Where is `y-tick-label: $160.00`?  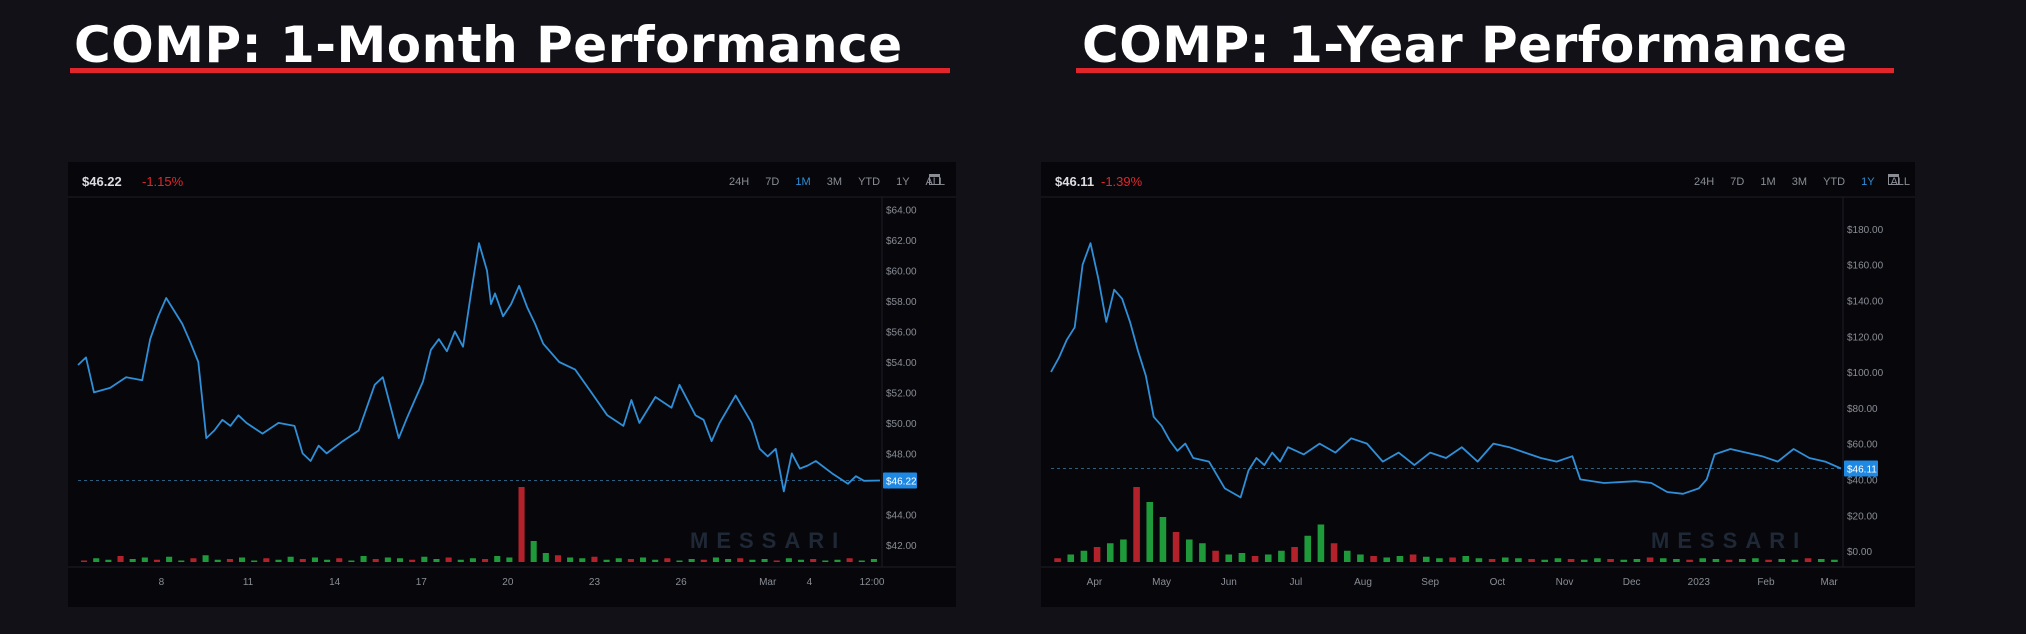
y-tick-label: $160.00 is located at coordinates (1865, 266).